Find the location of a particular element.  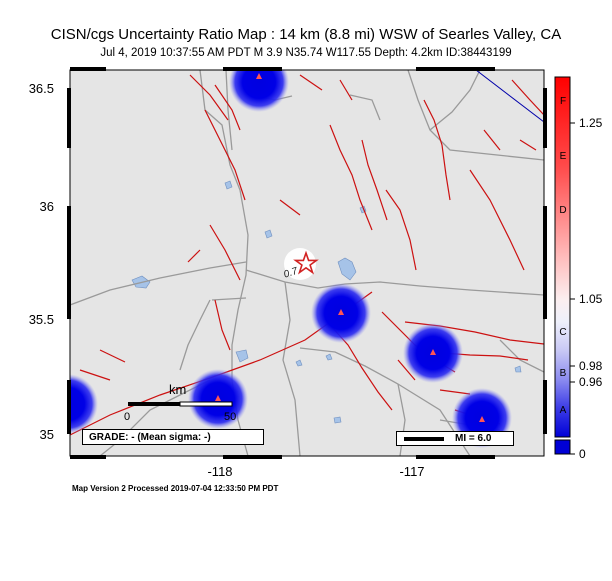

epicenter-value: 0.7 is located at coordinates (290, 273).